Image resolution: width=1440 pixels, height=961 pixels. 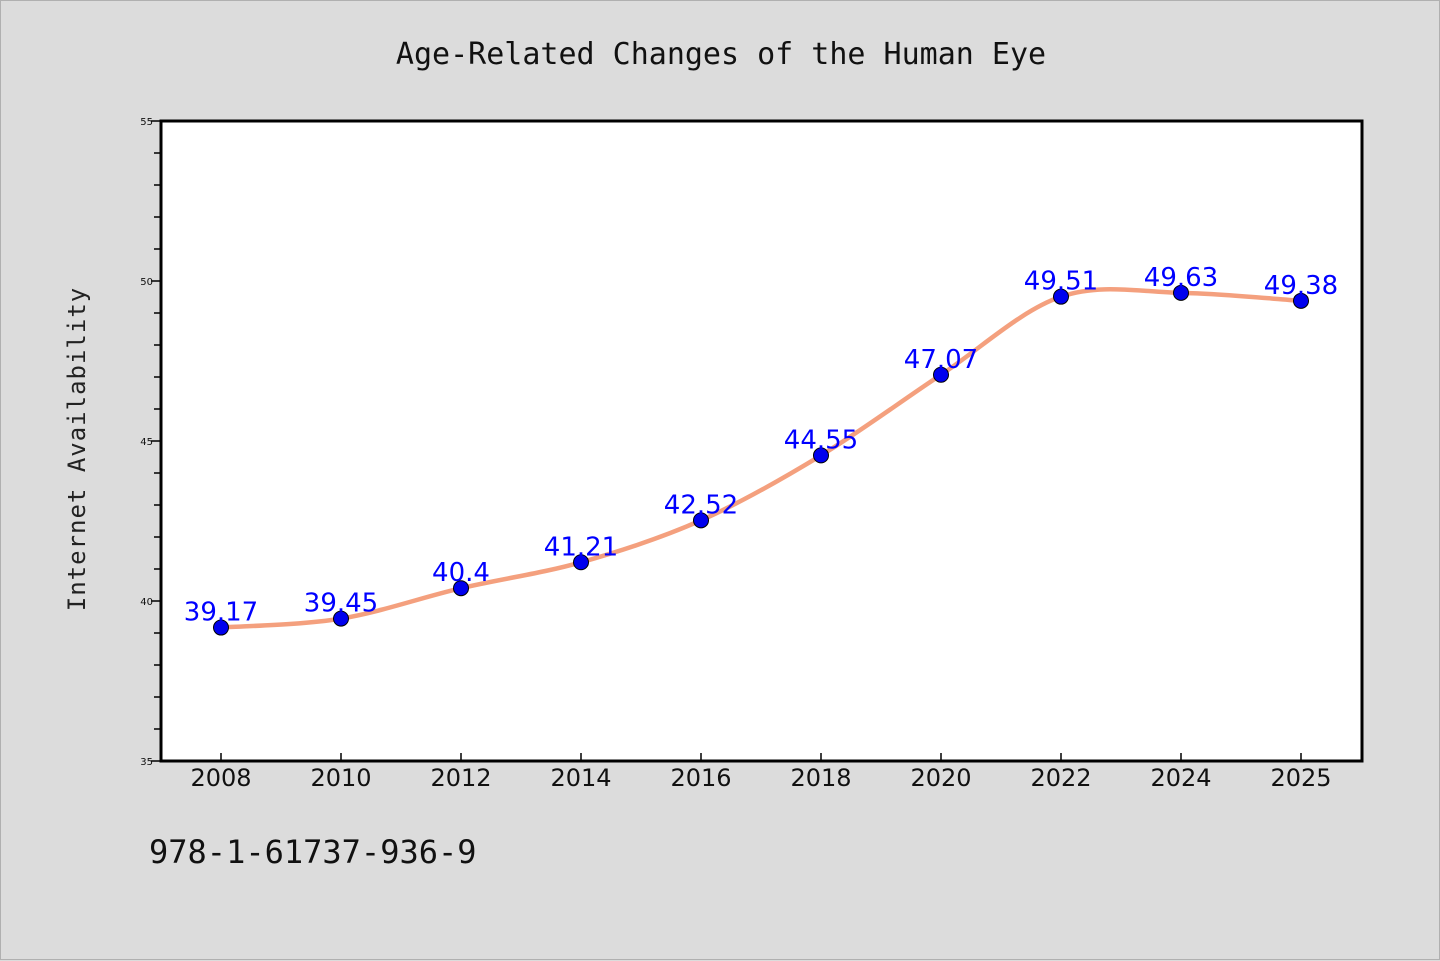 I want to click on x-tick-label: 2014, so click(x=580, y=778).